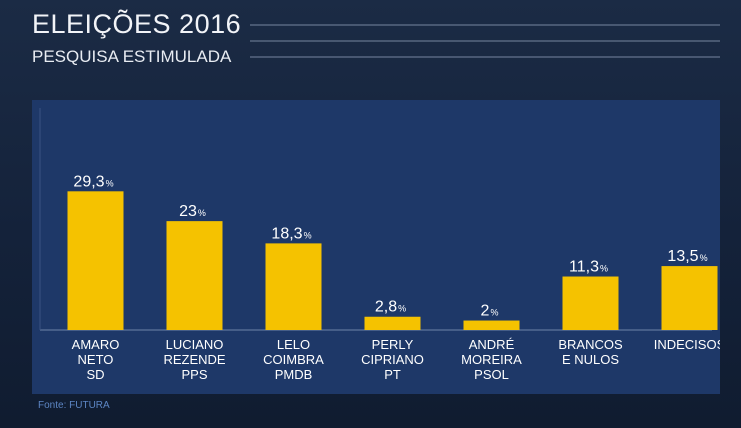 This screenshot has height=428, width=741. I want to click on category-label-3-line-2: PT, so click(392, 374).